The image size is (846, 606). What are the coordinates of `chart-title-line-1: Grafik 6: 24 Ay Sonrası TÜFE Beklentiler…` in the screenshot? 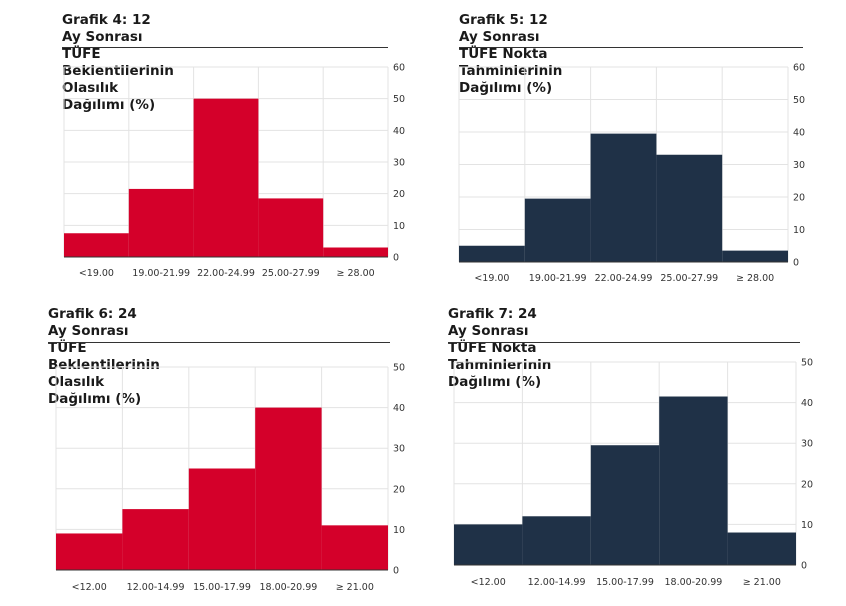 It's located at (104, 339).